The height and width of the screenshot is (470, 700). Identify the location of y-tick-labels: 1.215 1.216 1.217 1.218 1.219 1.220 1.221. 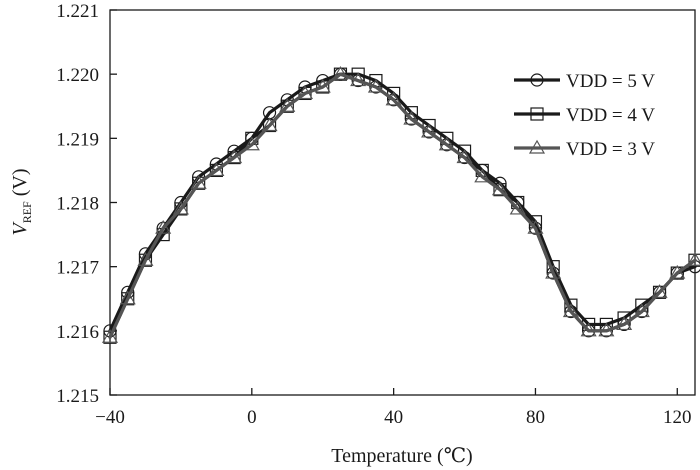
(77, 204).